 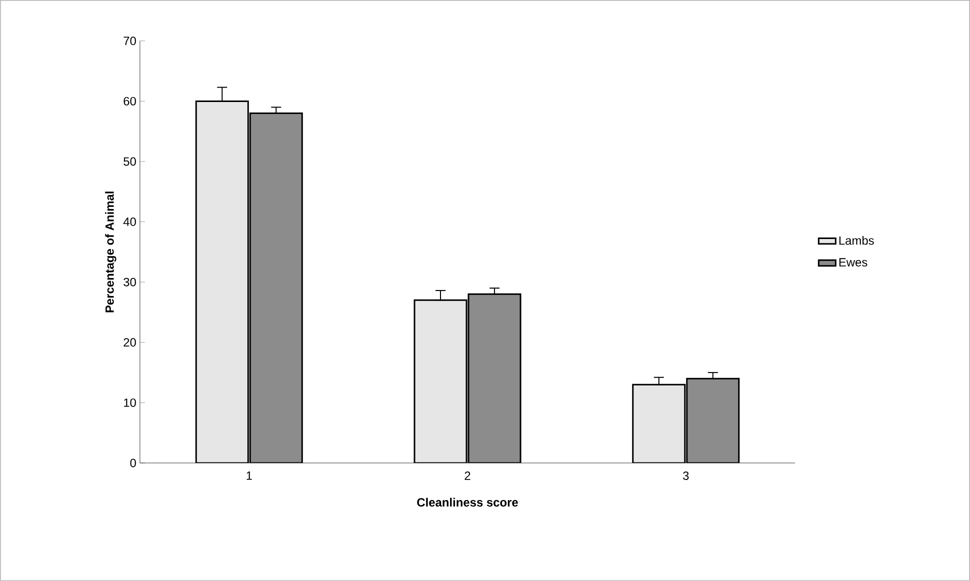 What do you see at coordinates (110, 252) in the screenshot?
I see `y-axis-title: Percentage of Animal` at bounding box center [110, 252].